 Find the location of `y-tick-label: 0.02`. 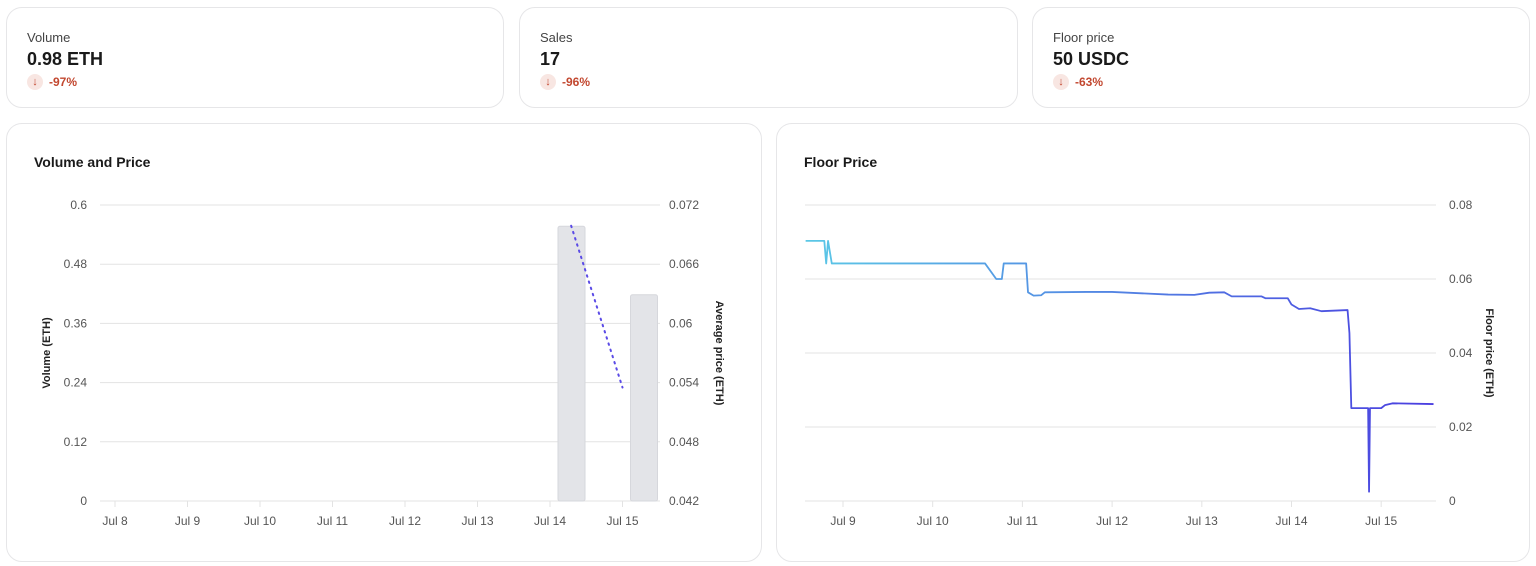

y-tick-label: 0.02 is located at coordinates (1461, 427).